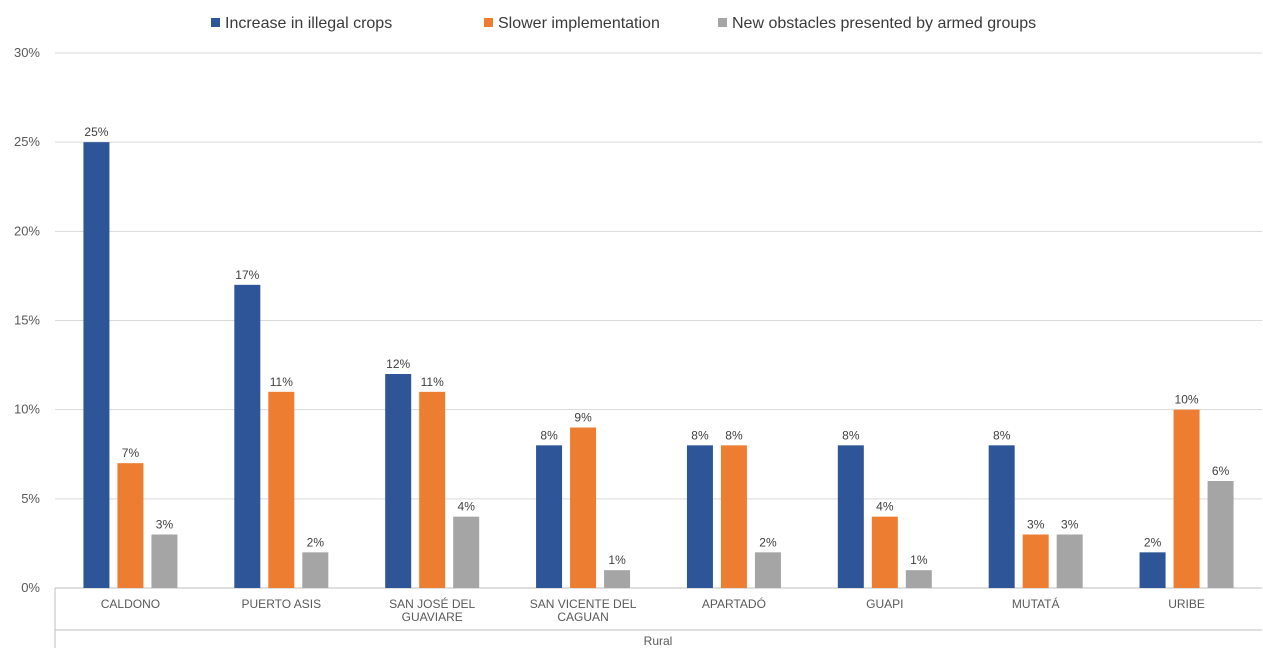 This screenshot has width=1263, height=648. I want to click on y-tick-label: 0%, so click(30, 587).